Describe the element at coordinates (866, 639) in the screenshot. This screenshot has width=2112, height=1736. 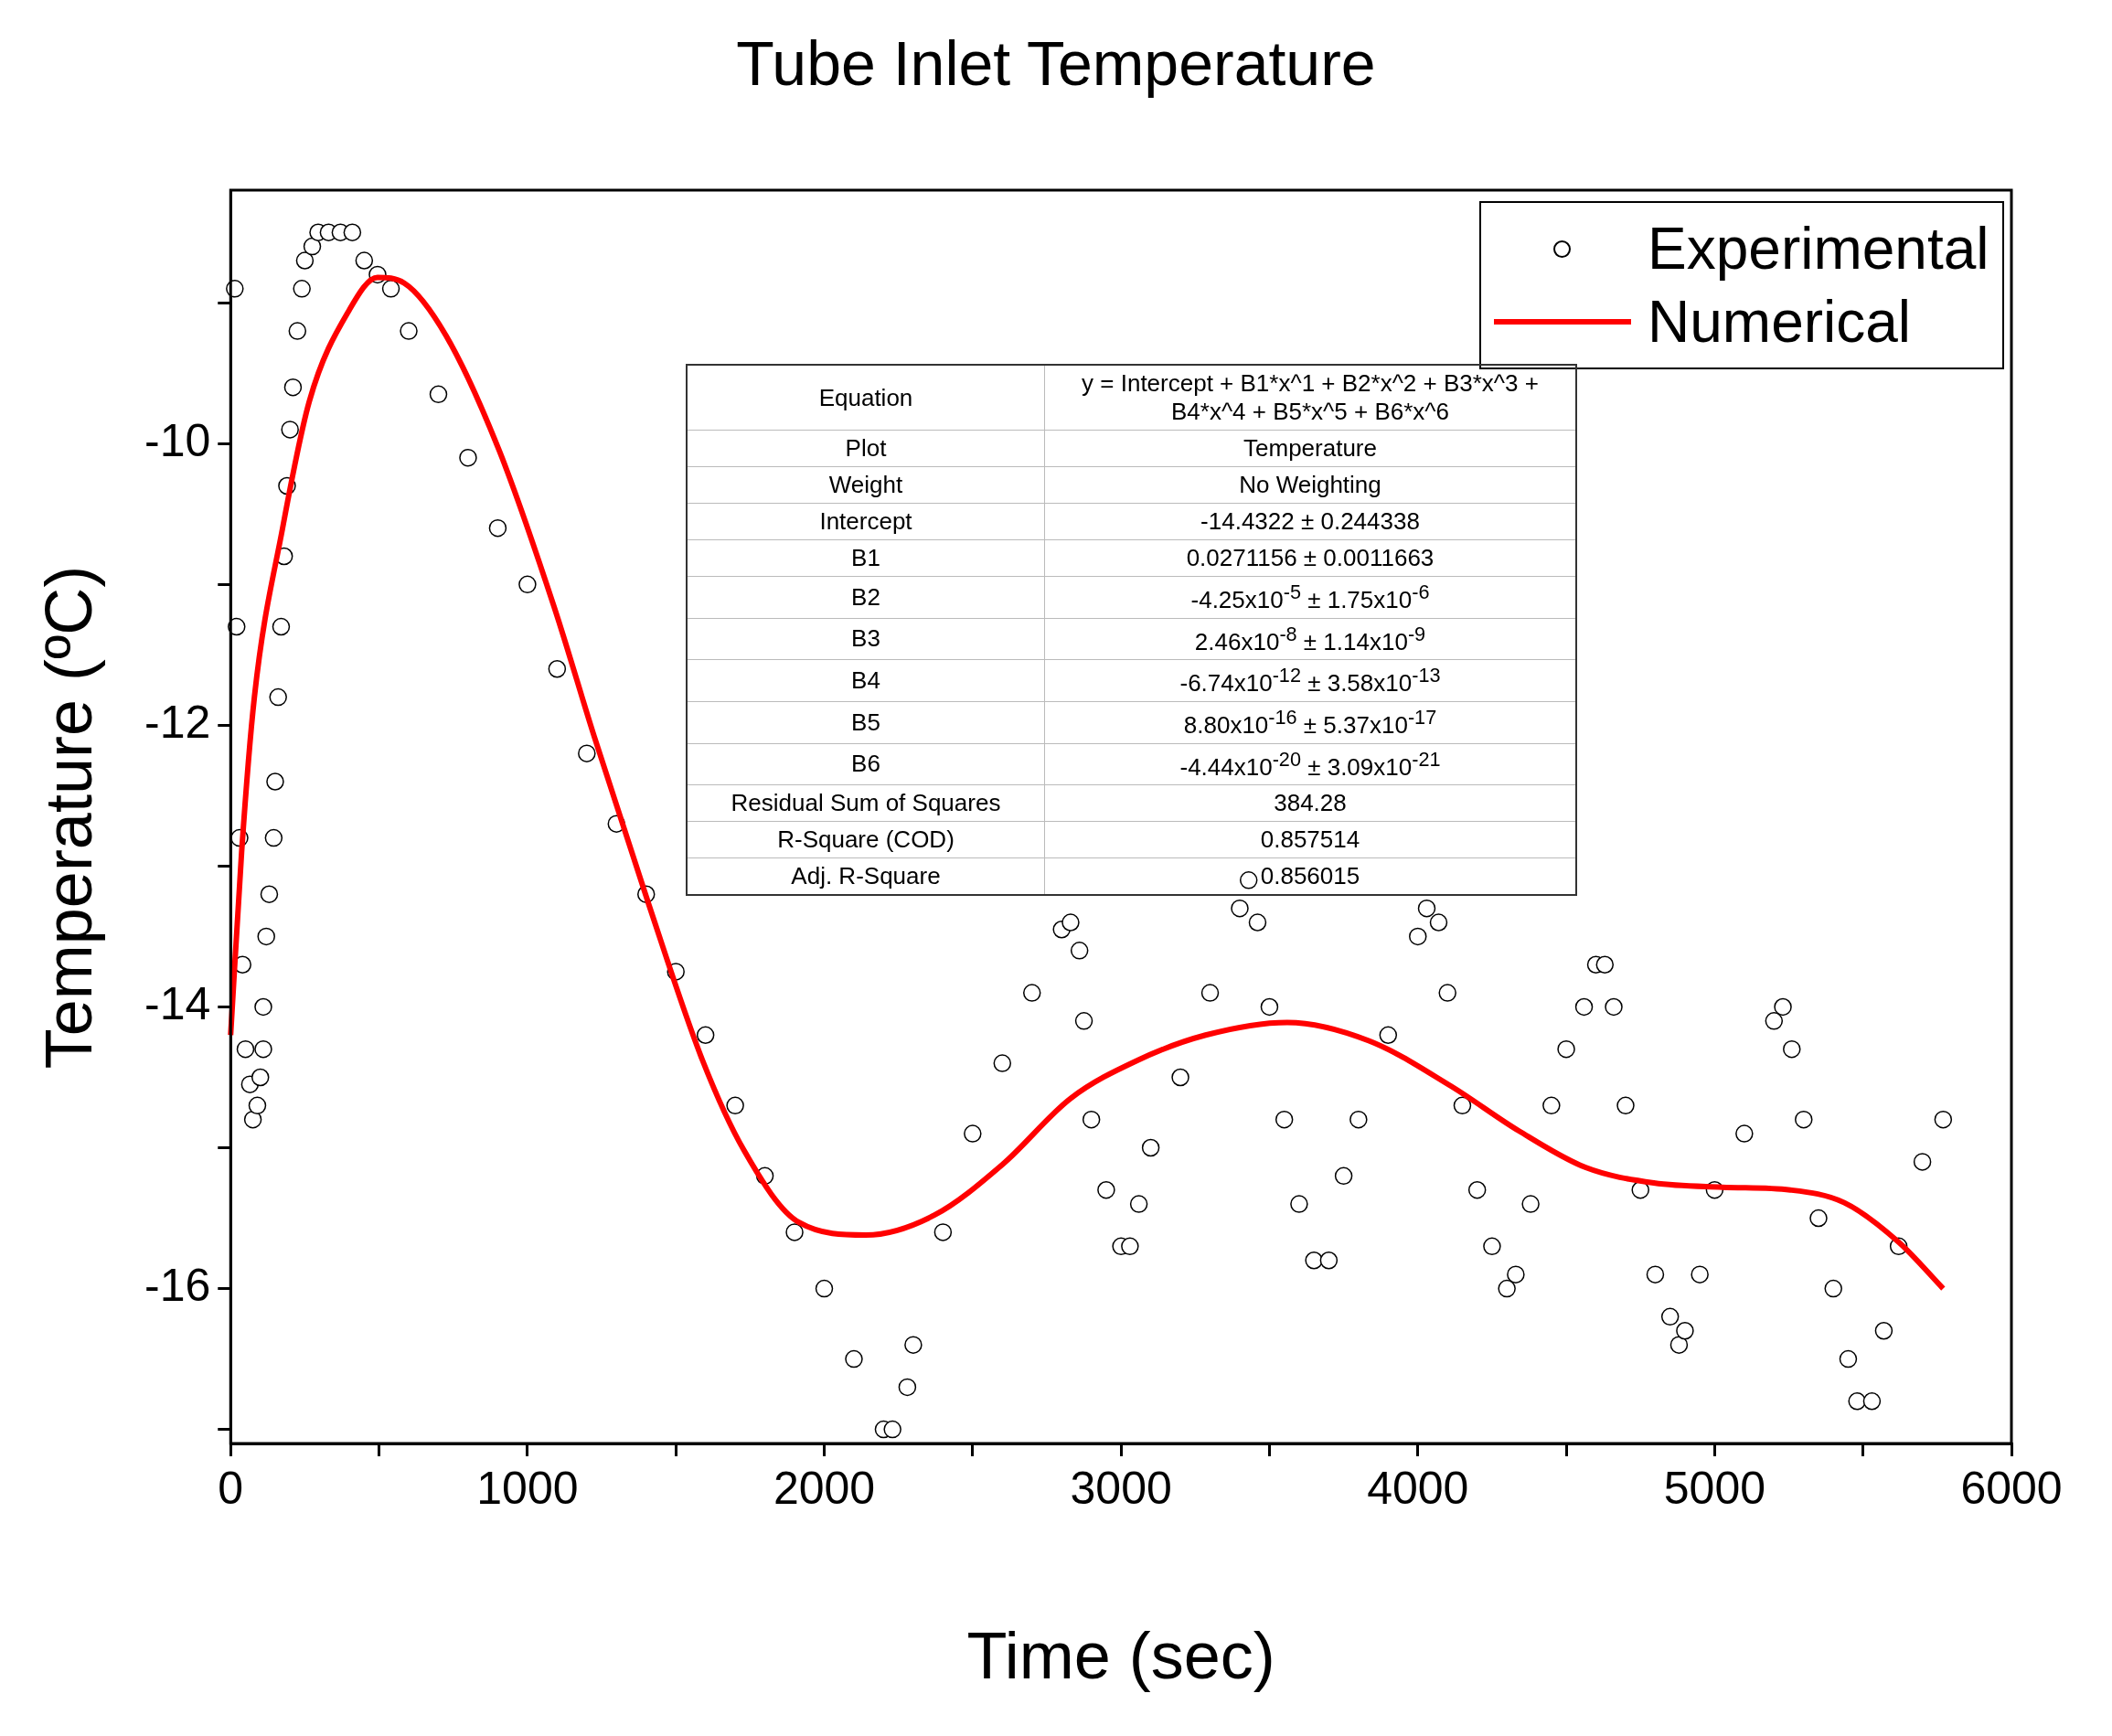
I see `annotation: B3` at that location.